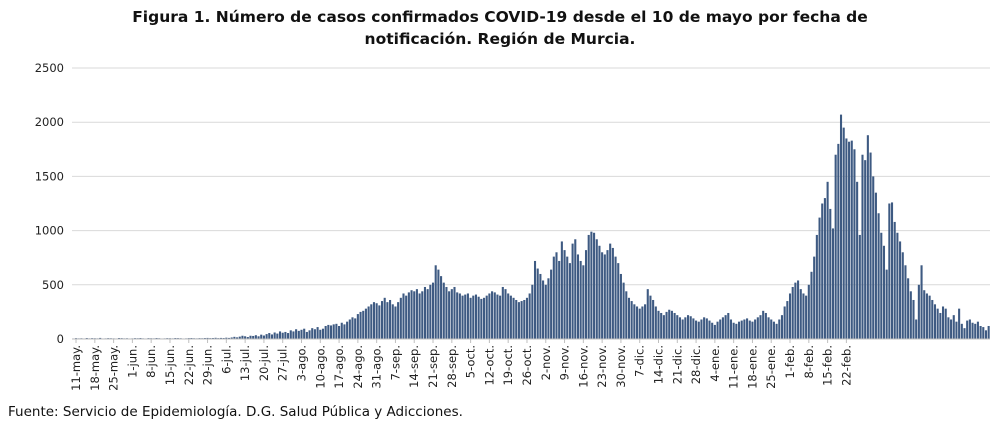  I want to click on x-tick-label: 15-feb., so click(828, 365).